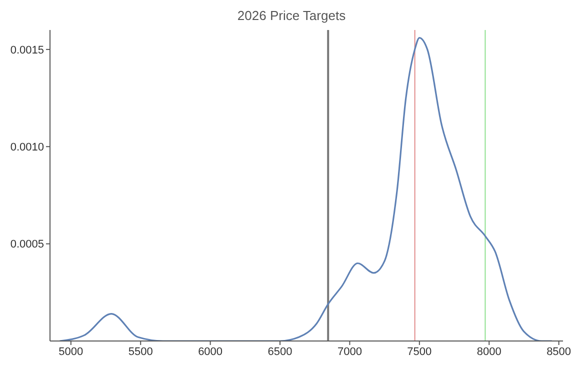 Image resolution: width=583 pixels, height=371 pixels. Describe the element at coordinates (489, 352) in the screenshot. I see `x-tick-label: 8000` at that location.